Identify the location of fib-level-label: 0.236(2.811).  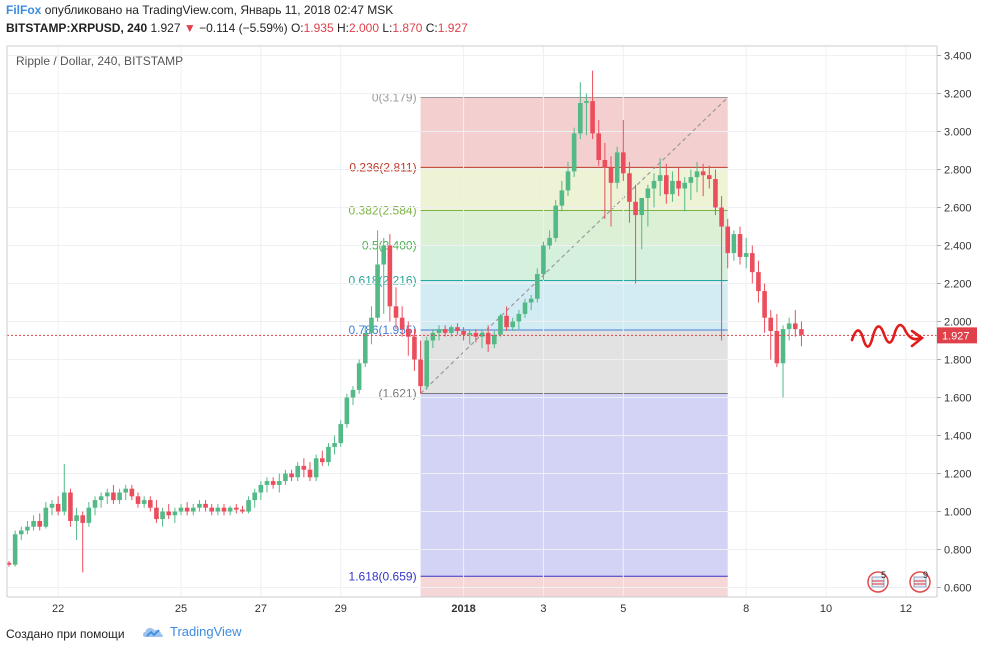
(382, 167).